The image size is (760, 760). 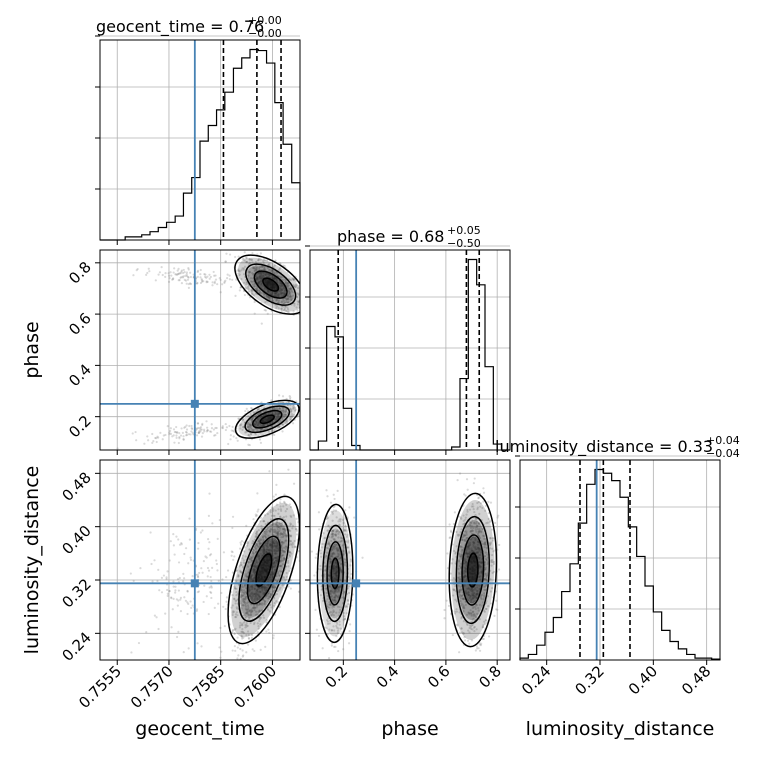 I want to click on title-geocent-time: geocent_time = 0.76, so click(x=180, y=27).